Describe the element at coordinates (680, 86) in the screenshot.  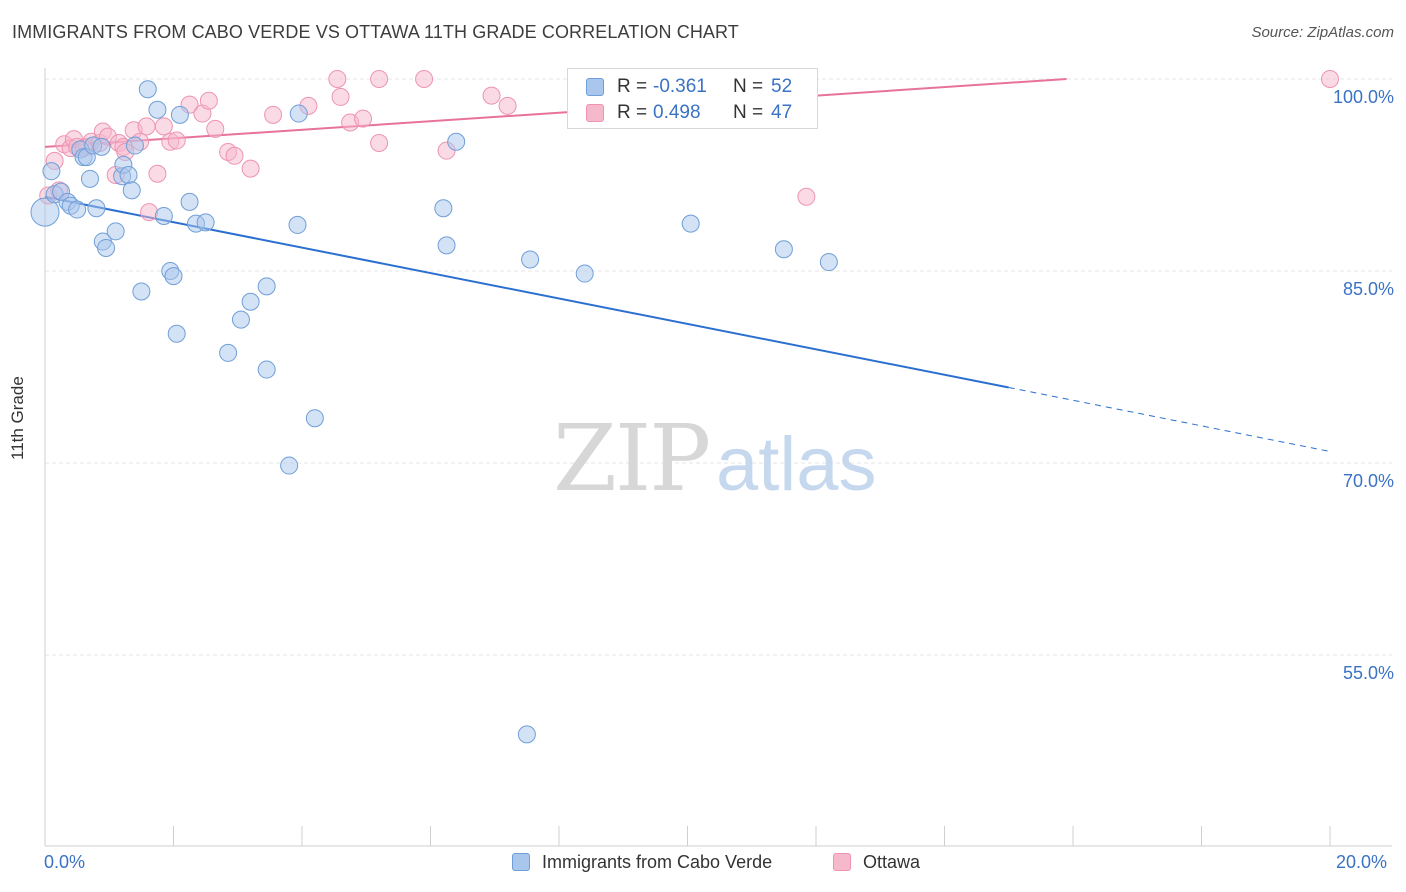
I see `legend-r-value: -0.361` at that location.